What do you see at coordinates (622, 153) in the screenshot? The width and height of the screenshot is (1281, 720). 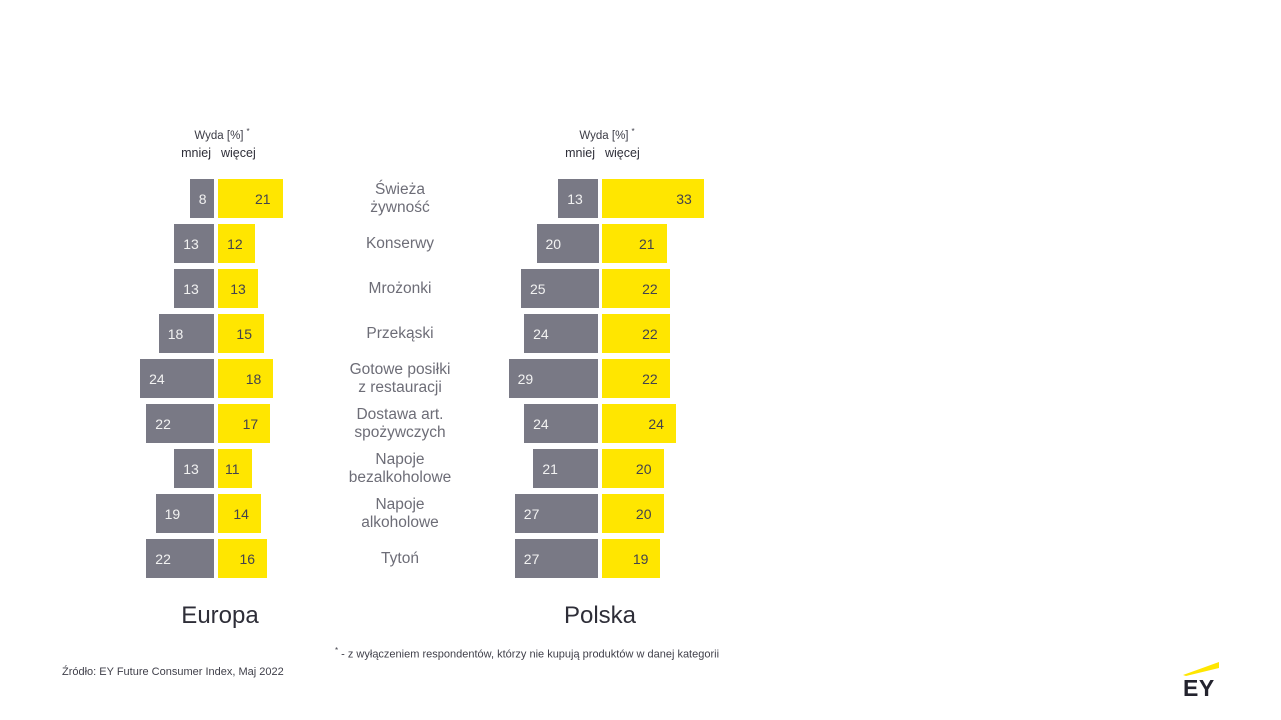 I see `axis-label-wiecej-polska: więcej` at bounding box center [622, 153].